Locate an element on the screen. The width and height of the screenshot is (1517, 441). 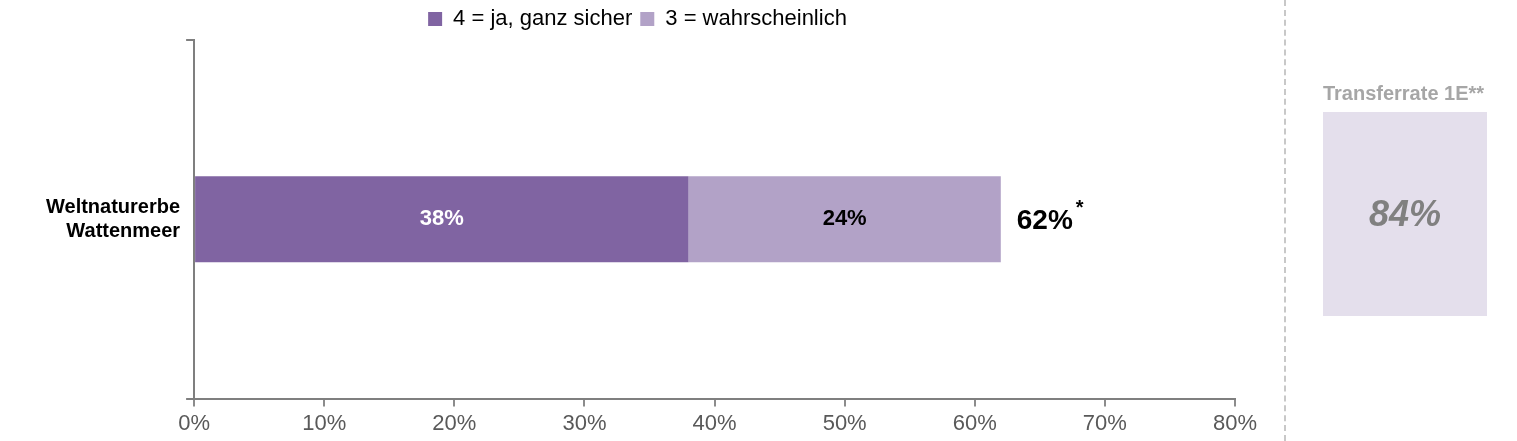
x-tick-label: 70% is located at coordinates (1104, 422).